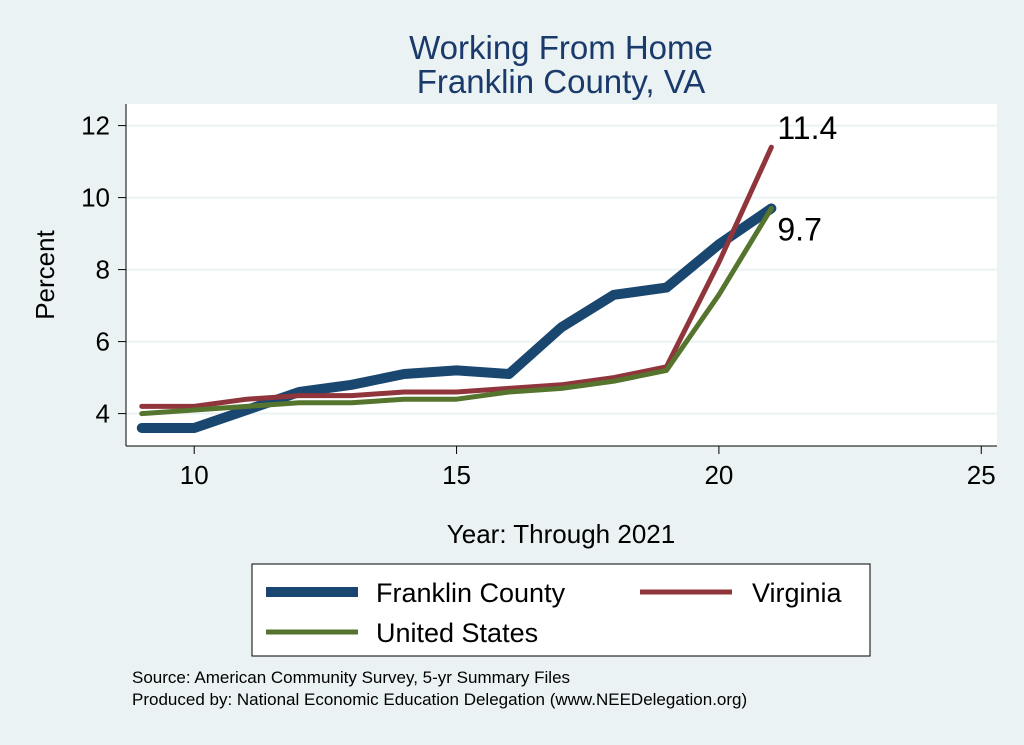  What do you see at coordinates (561, 47) in the screenshot?
I see `chart-title: Working From Home` at bounding box center [561, 47].